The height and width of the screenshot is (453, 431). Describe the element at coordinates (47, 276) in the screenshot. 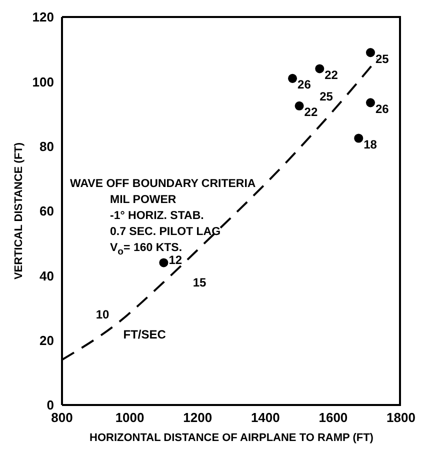

I see `y-tick-label: 40` at that location.